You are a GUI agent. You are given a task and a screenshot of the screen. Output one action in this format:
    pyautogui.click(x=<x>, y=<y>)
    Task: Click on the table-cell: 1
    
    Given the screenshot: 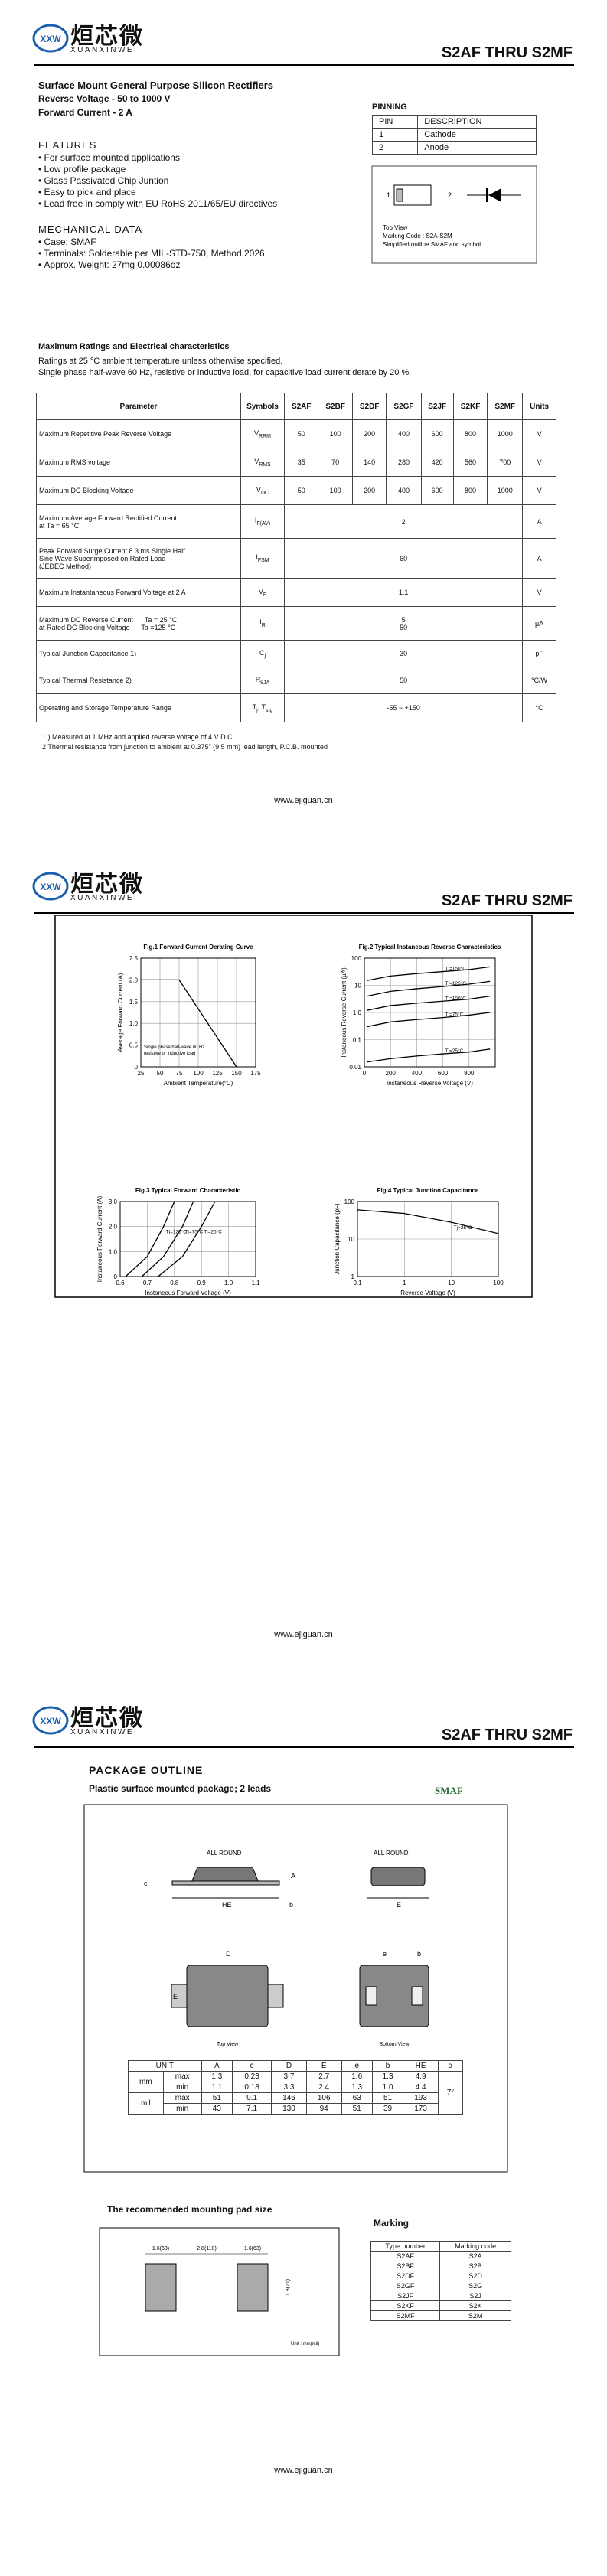 What is the action you would take?
    pyautogui.click(x=395, y=135)
    